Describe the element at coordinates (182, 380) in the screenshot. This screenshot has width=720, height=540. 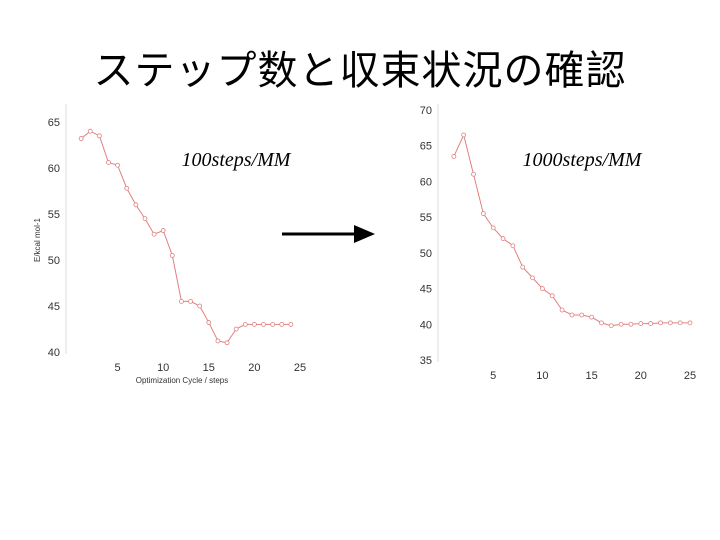
I see `x-axis-label: Optimization Cycle / steps` at that location.